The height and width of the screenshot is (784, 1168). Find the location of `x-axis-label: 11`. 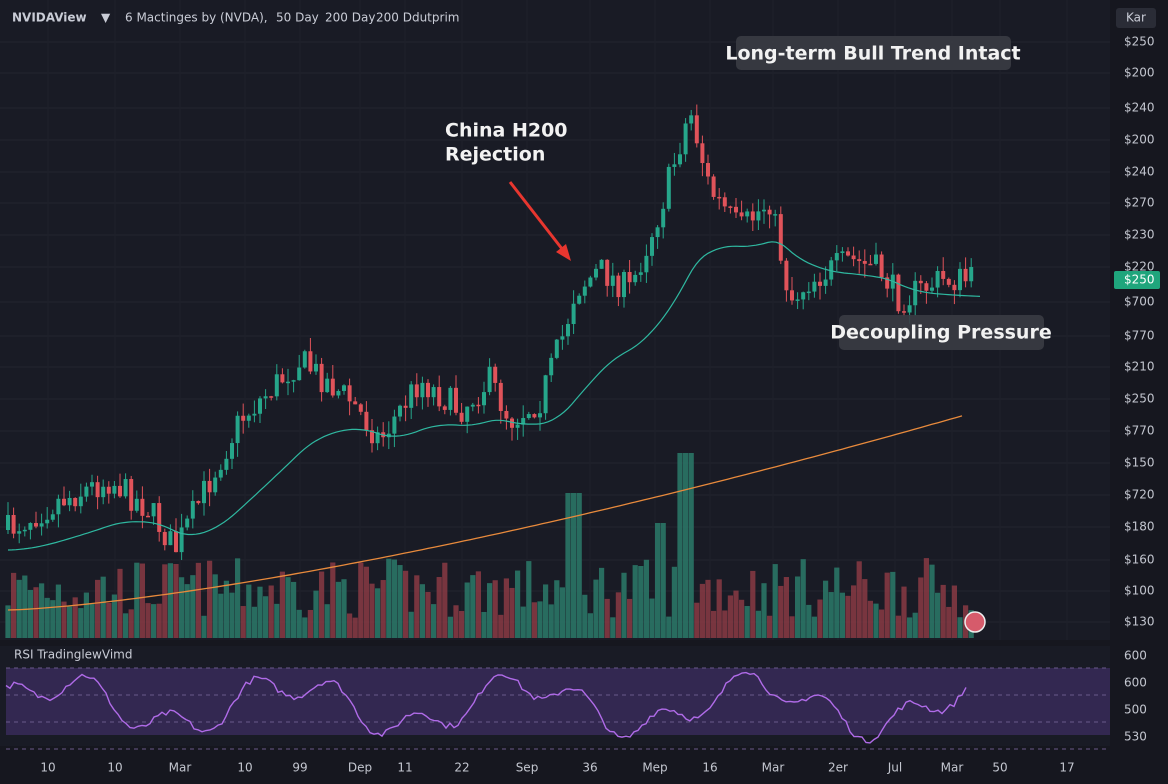

x-axis-label: 11 is located at coordinates (404, 768).